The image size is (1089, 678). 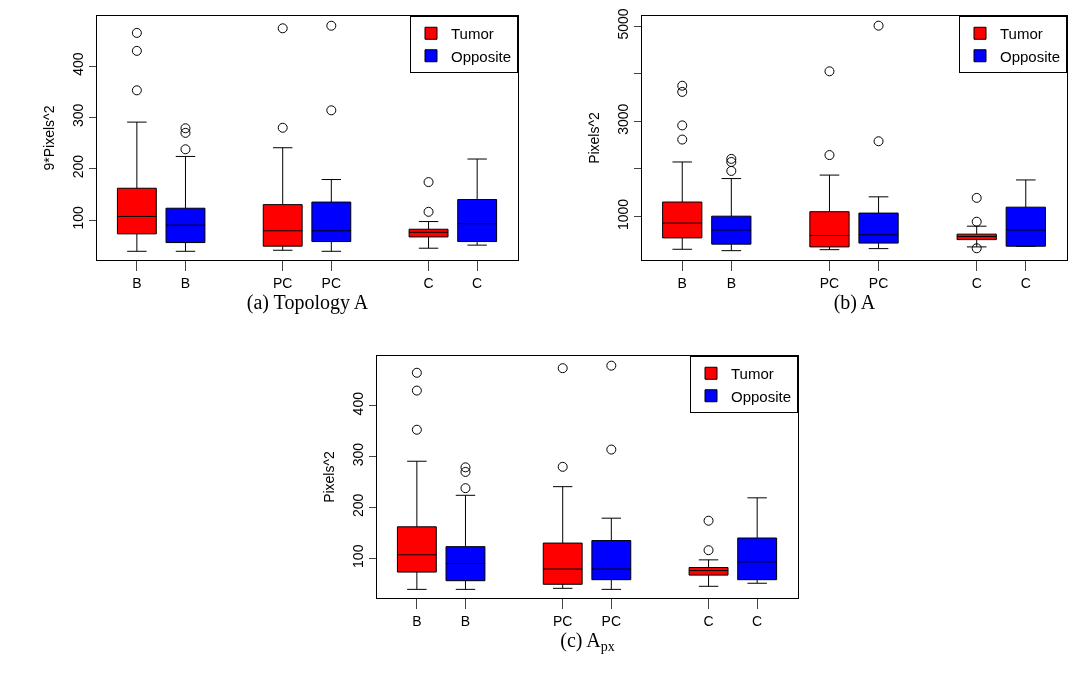 I want to click on y-tick-label: 1000, so click(x=623, y=214).